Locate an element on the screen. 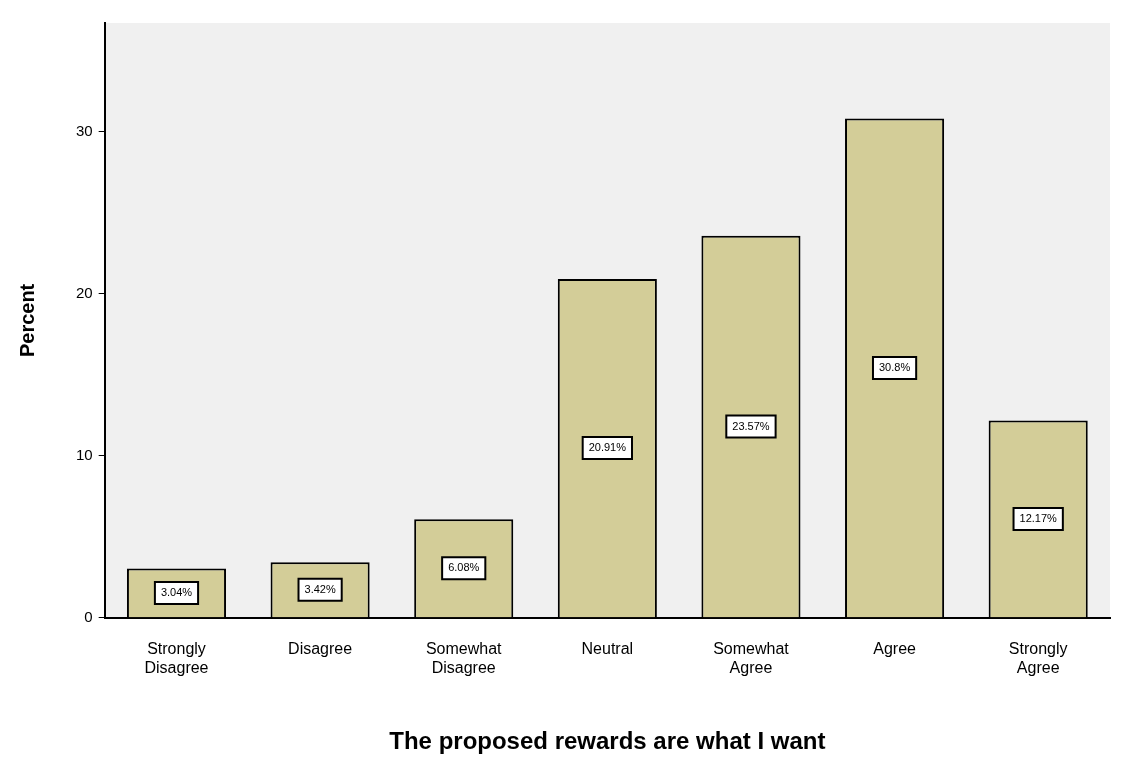  y-tick-label: 0 is located at coordinates (88, 616).